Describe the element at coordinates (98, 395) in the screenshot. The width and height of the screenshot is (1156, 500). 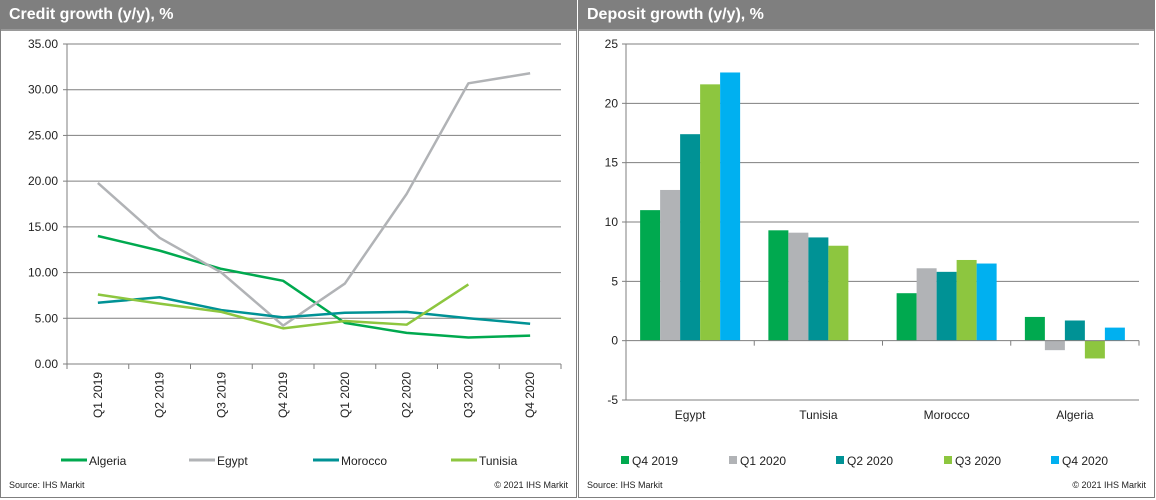
I see `x-tick-label: Q1 2019` at that location.